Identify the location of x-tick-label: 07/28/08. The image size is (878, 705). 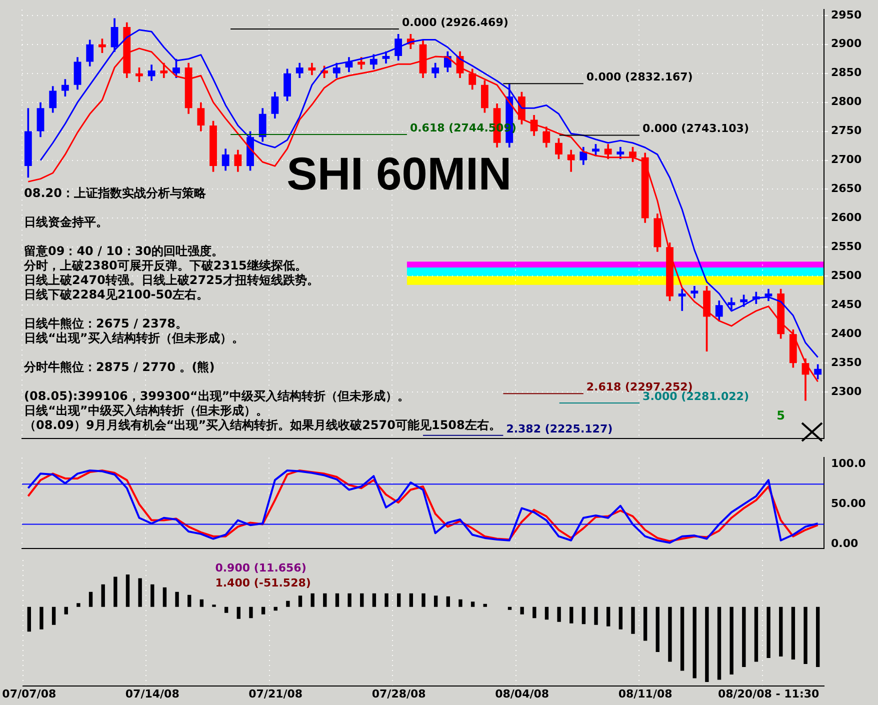
(399, 693).